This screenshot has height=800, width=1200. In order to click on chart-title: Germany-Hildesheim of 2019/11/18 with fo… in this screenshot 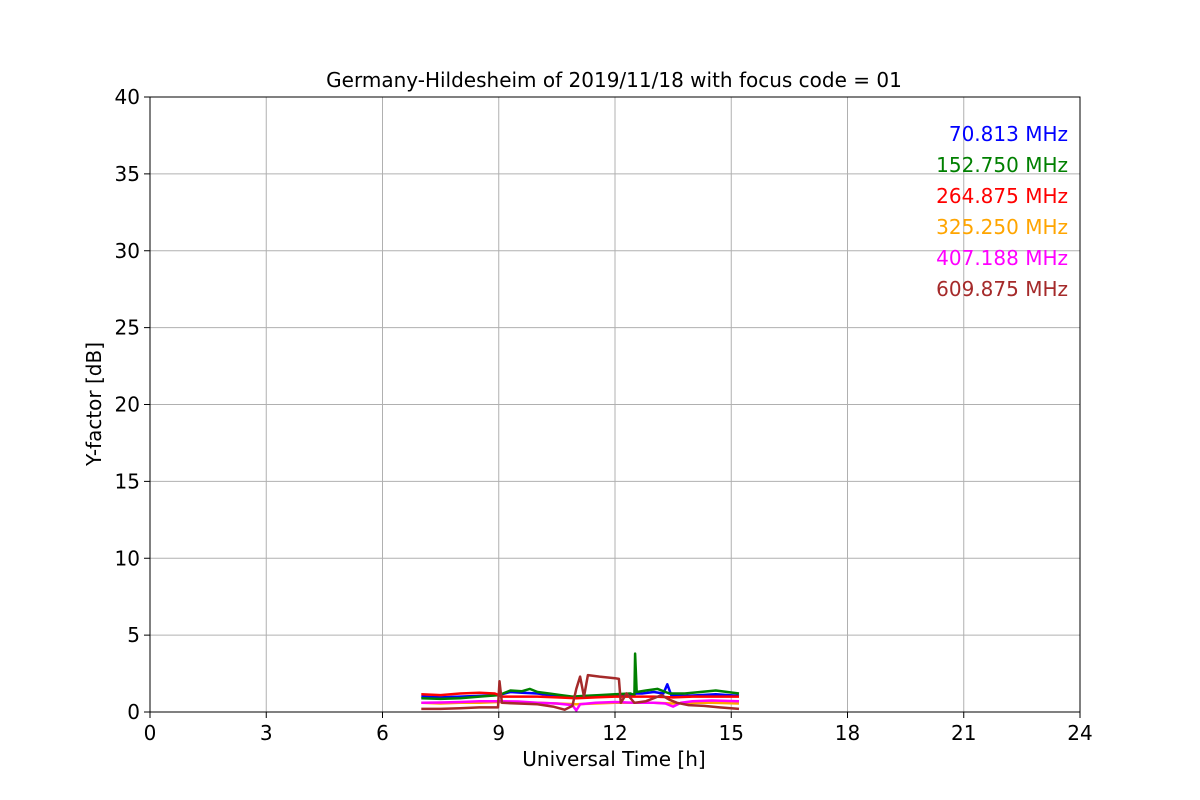, I will do `click(614, 80)`.